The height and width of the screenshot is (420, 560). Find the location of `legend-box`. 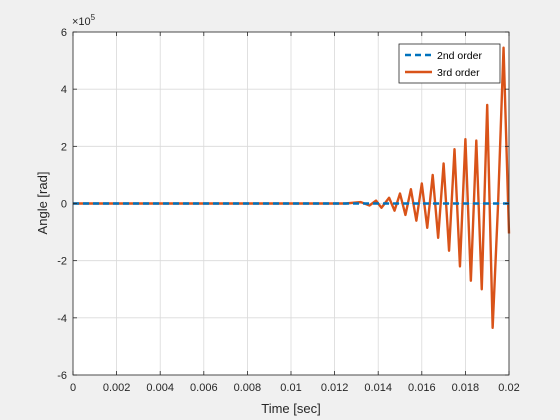

legend-box is located at coordinates (449, 63).